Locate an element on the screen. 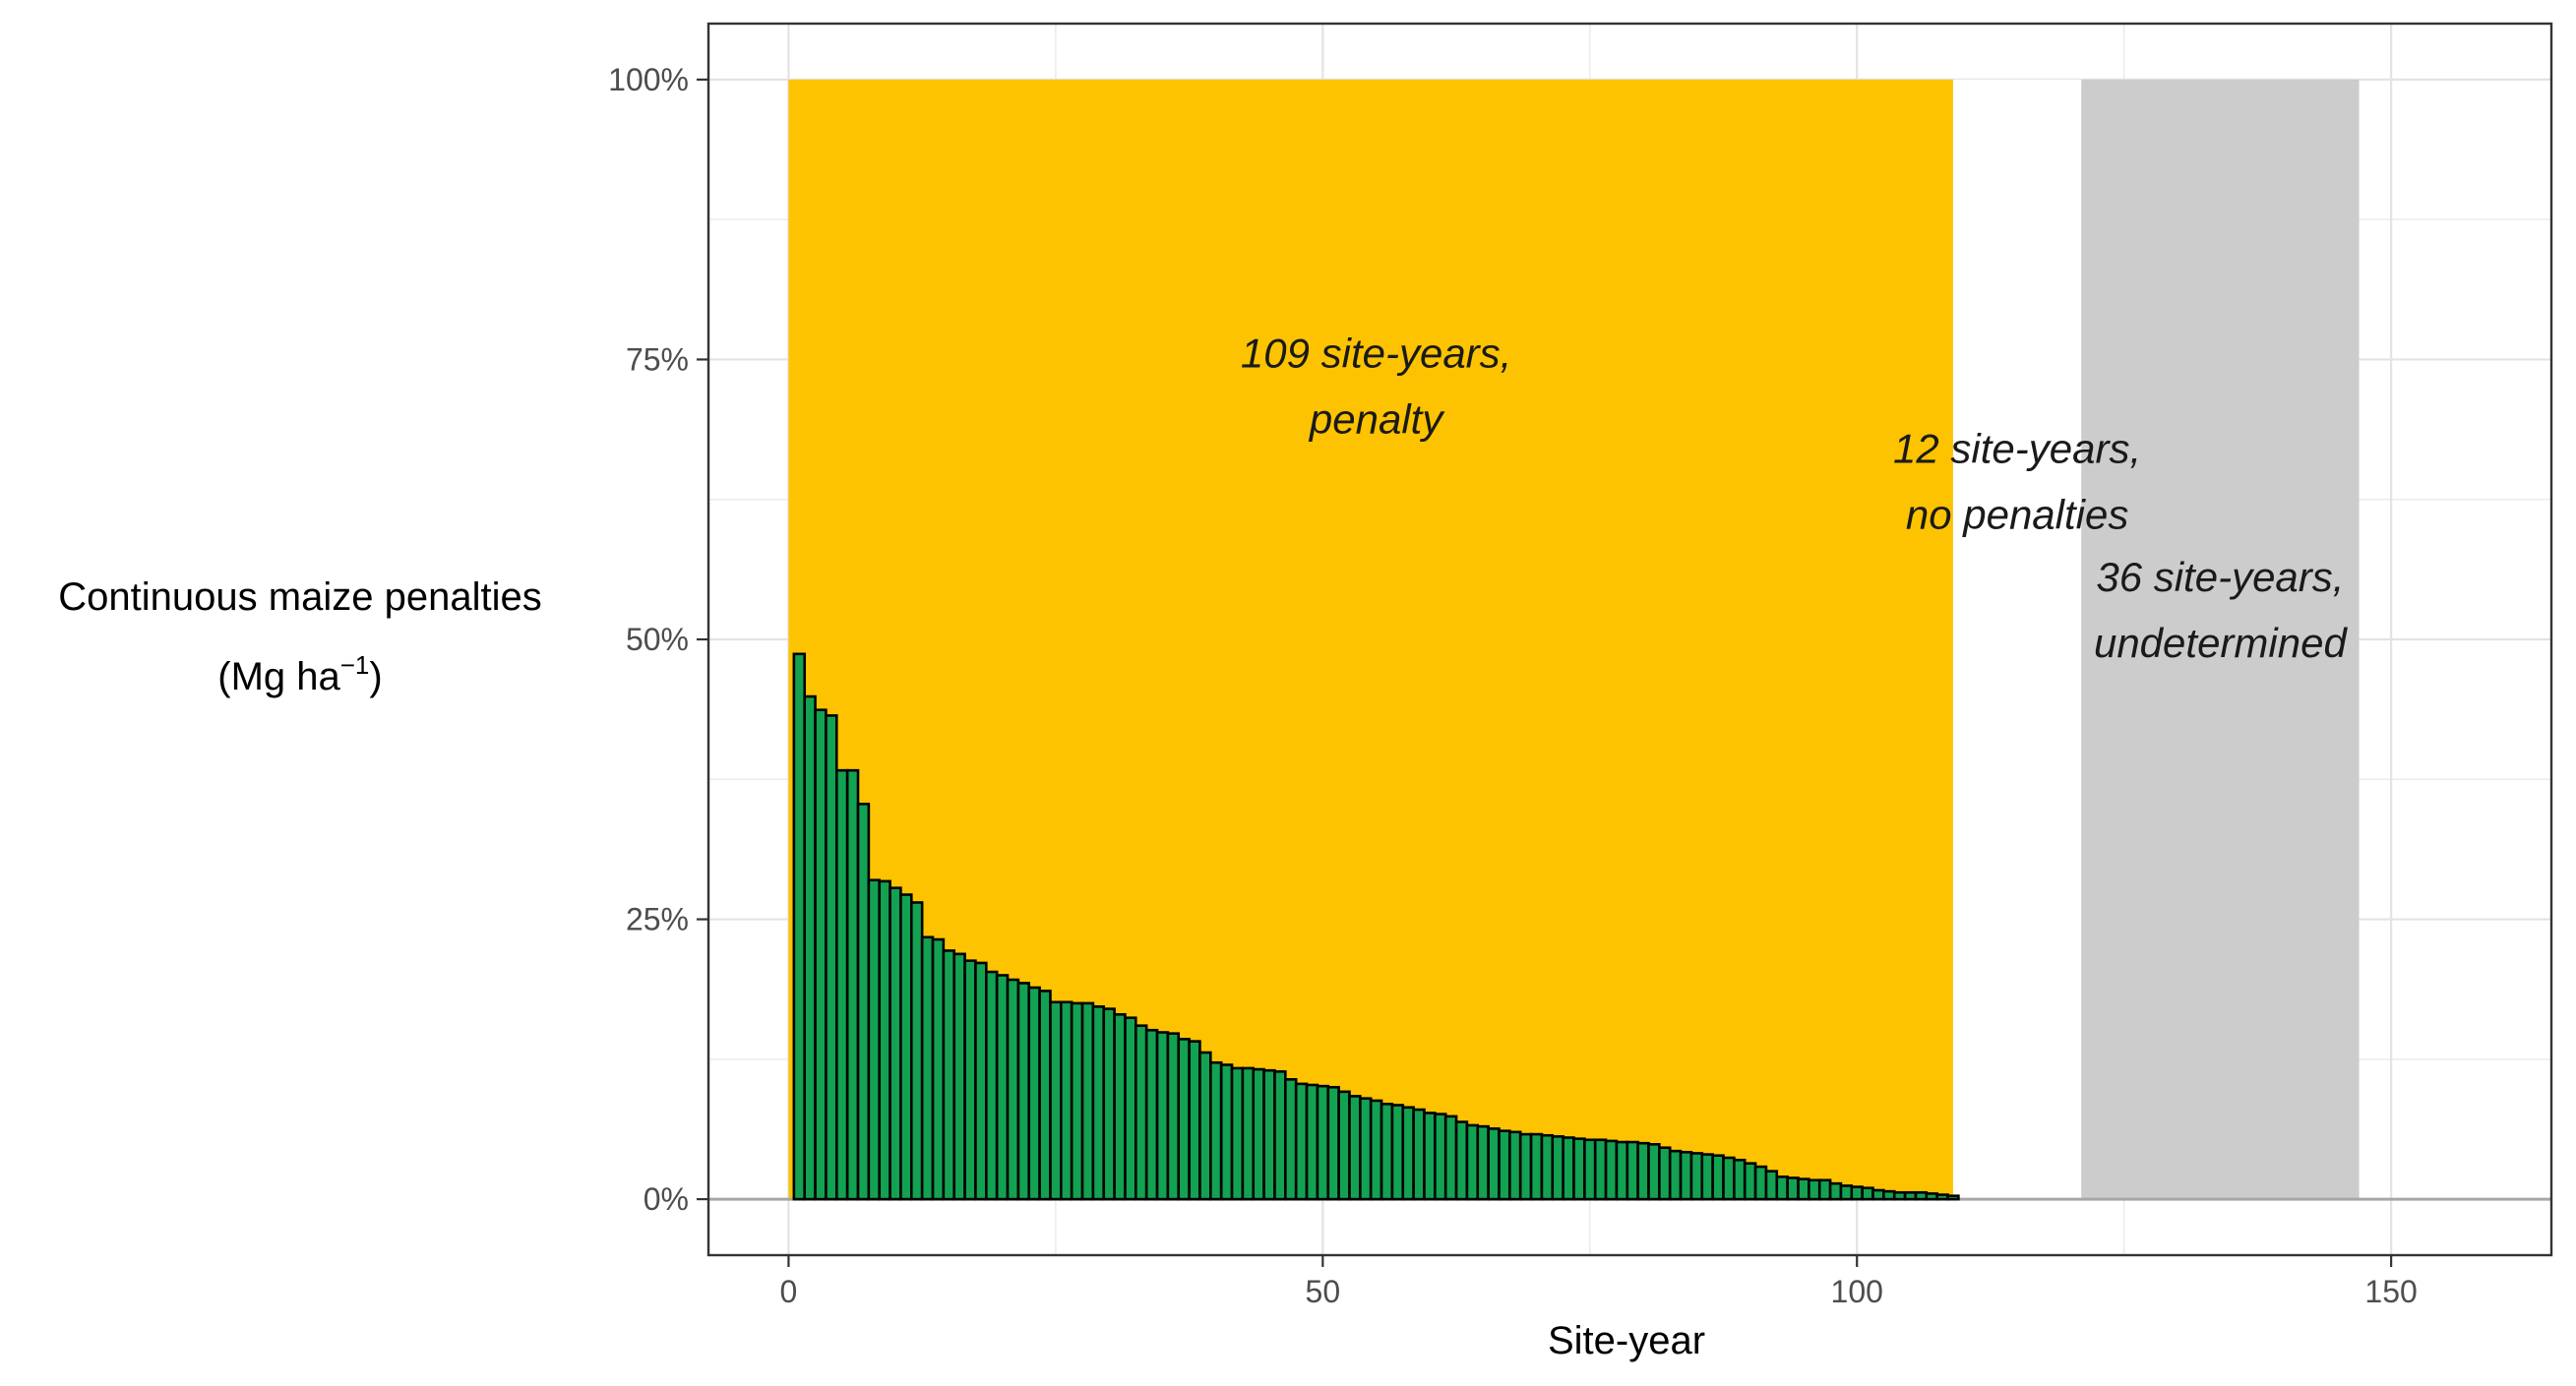 Image resolution: width=2576 pixels, height=1386 pixels. x-tick-label: 50 is located at coordinates (1323, 1291).